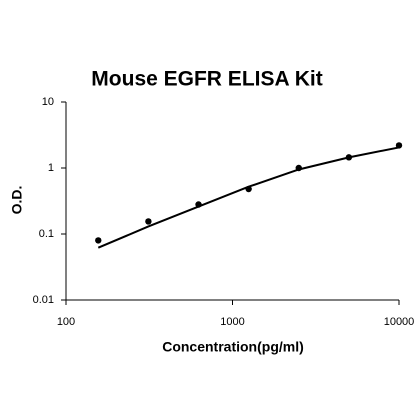 Image resolution: width=420 pixels, height=420 pixels. I want to click on y-tick-label: 0.01, so click(43, 300).